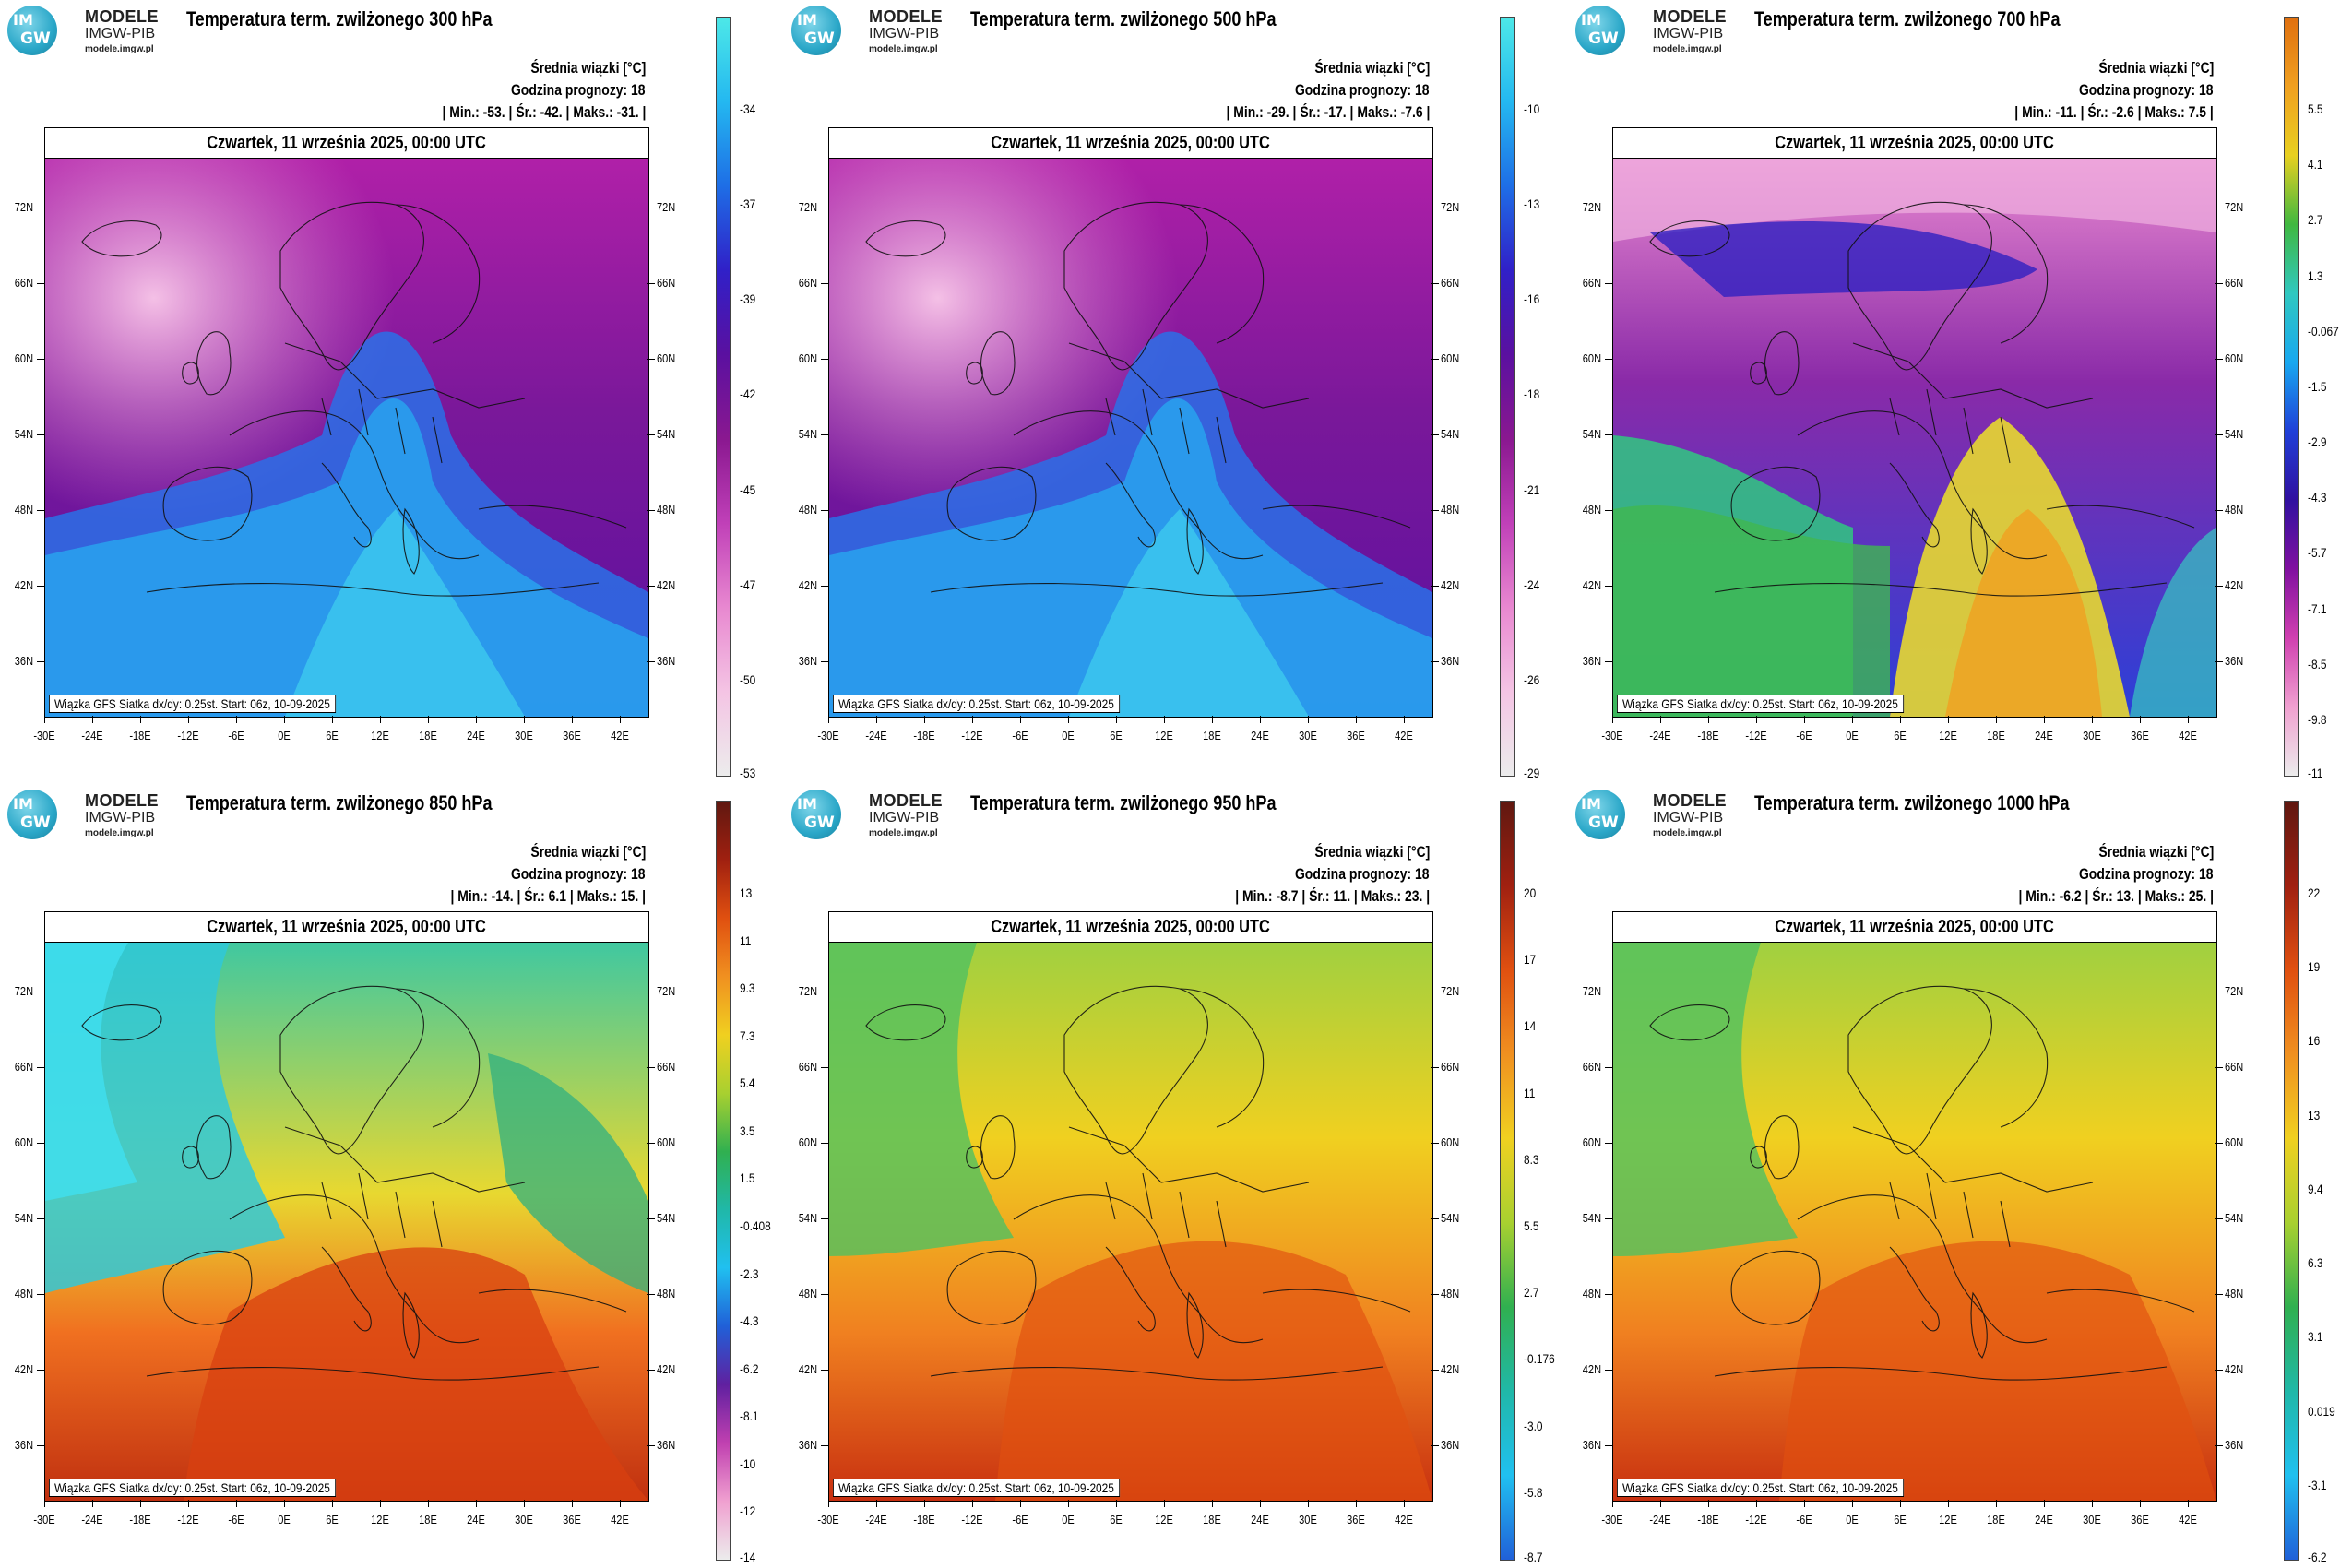 The width and height of the screenshot is (2352, 1568). I want to click on colorbar-label: -37, so click(748, 204).